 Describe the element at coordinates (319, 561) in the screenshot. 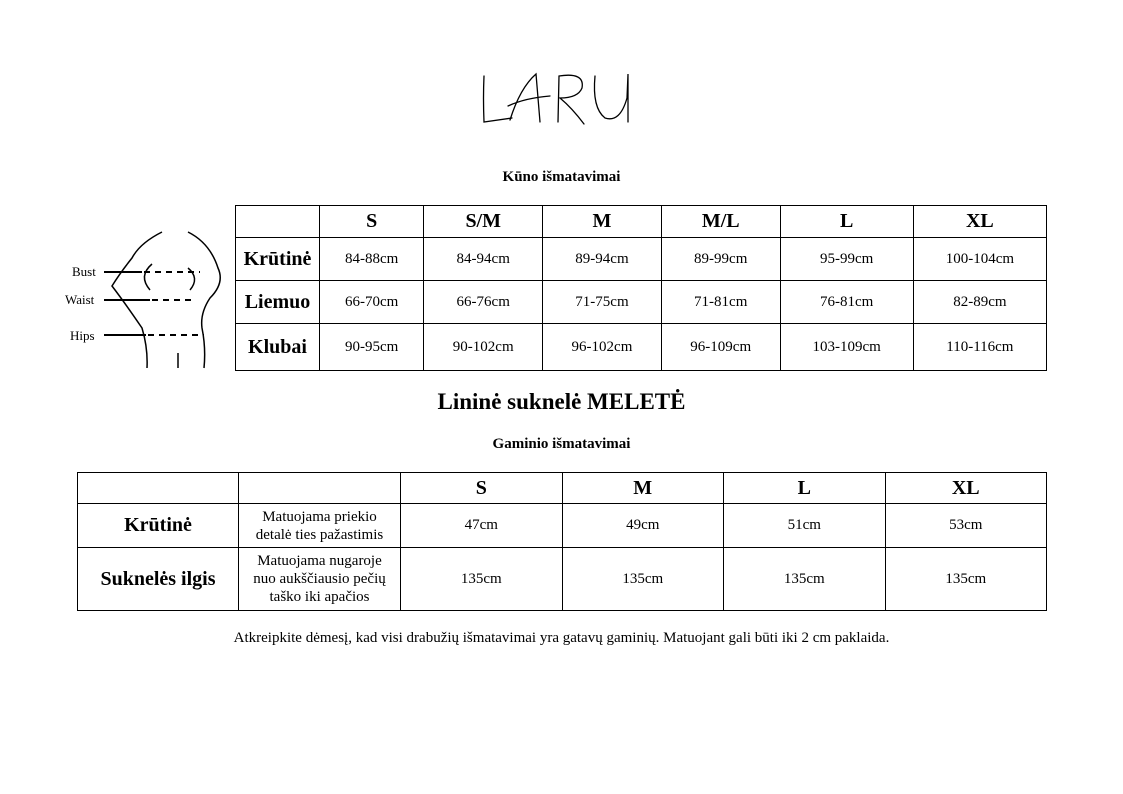

I see `description-line: Matuojama nugaroje` at that location.